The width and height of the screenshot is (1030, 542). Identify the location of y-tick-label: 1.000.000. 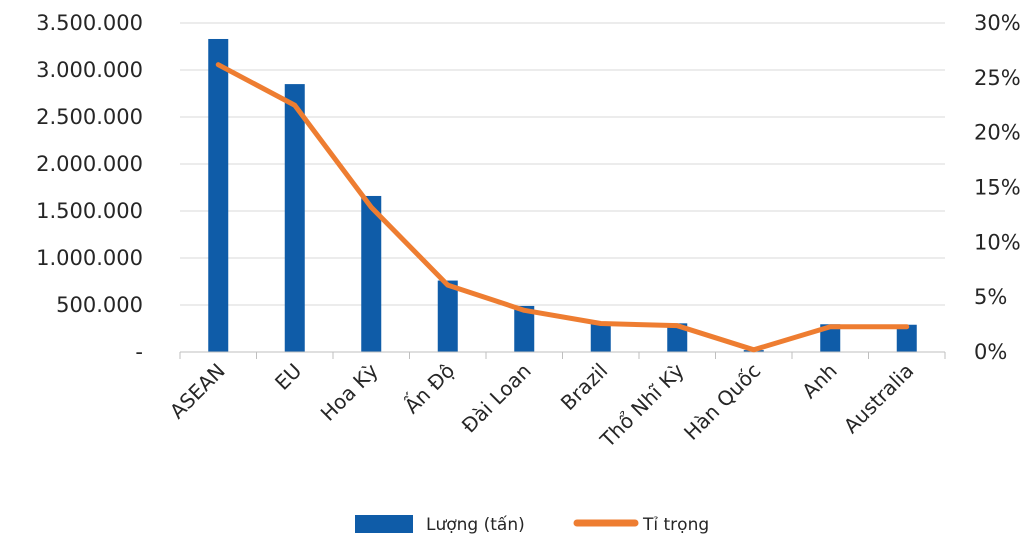
(89, 258).